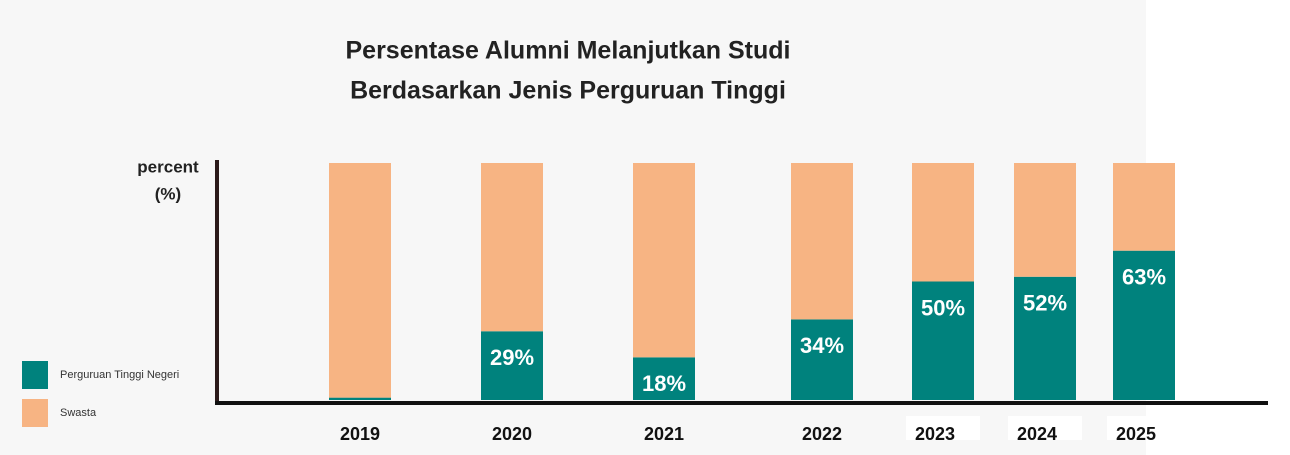 The height and width of the screenshot is (455, 1290). I want to click on value-label: 34%, so click(822, 345).